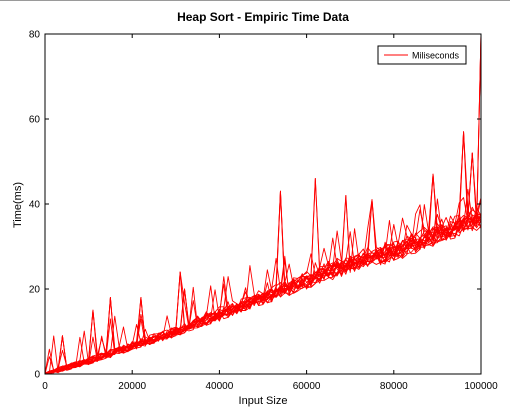 Image resolution: width=510 pixels, height=417 pixels. I want to click on chart-title: Heap Sort - Empiric Time Data, so click(263, 17).